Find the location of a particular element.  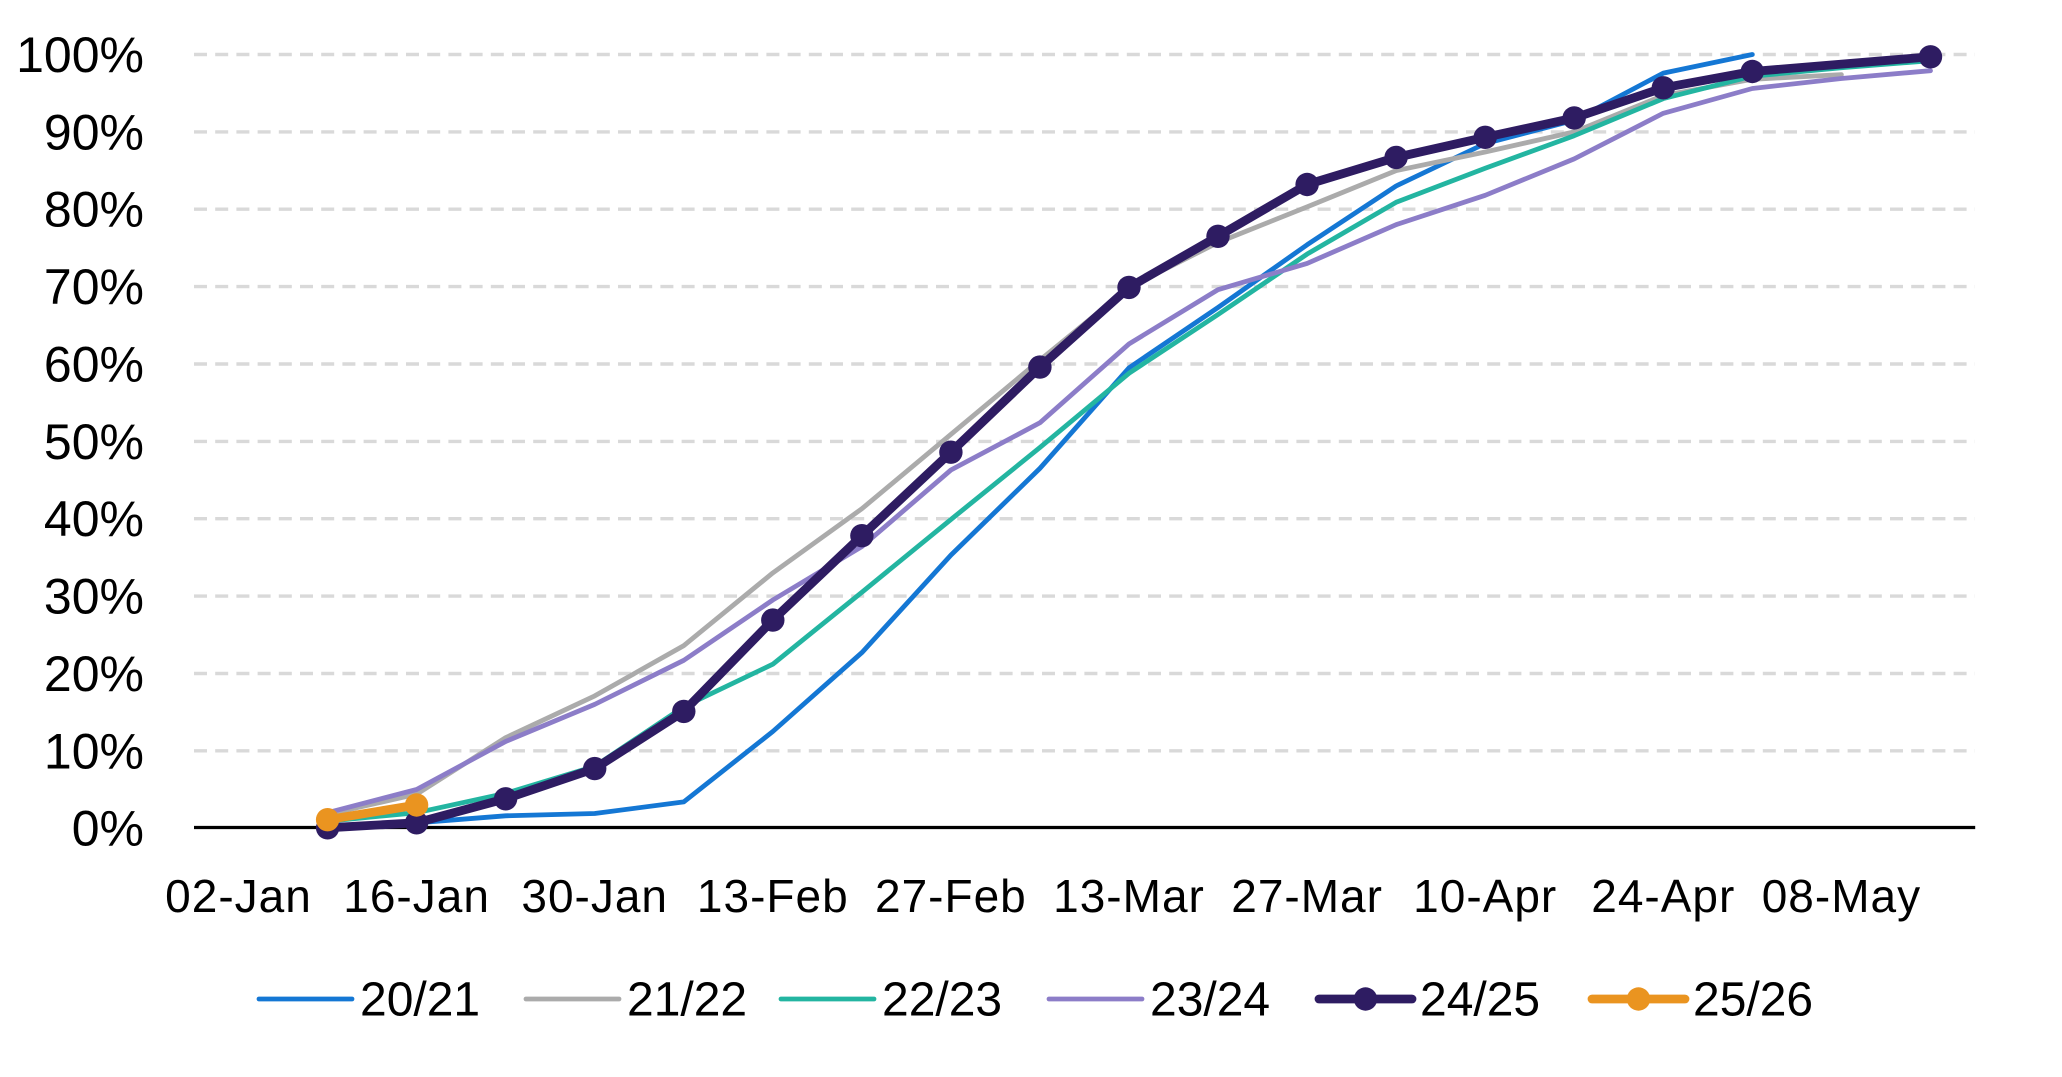

svg-text: 0% is located at coordinates (108, 829).